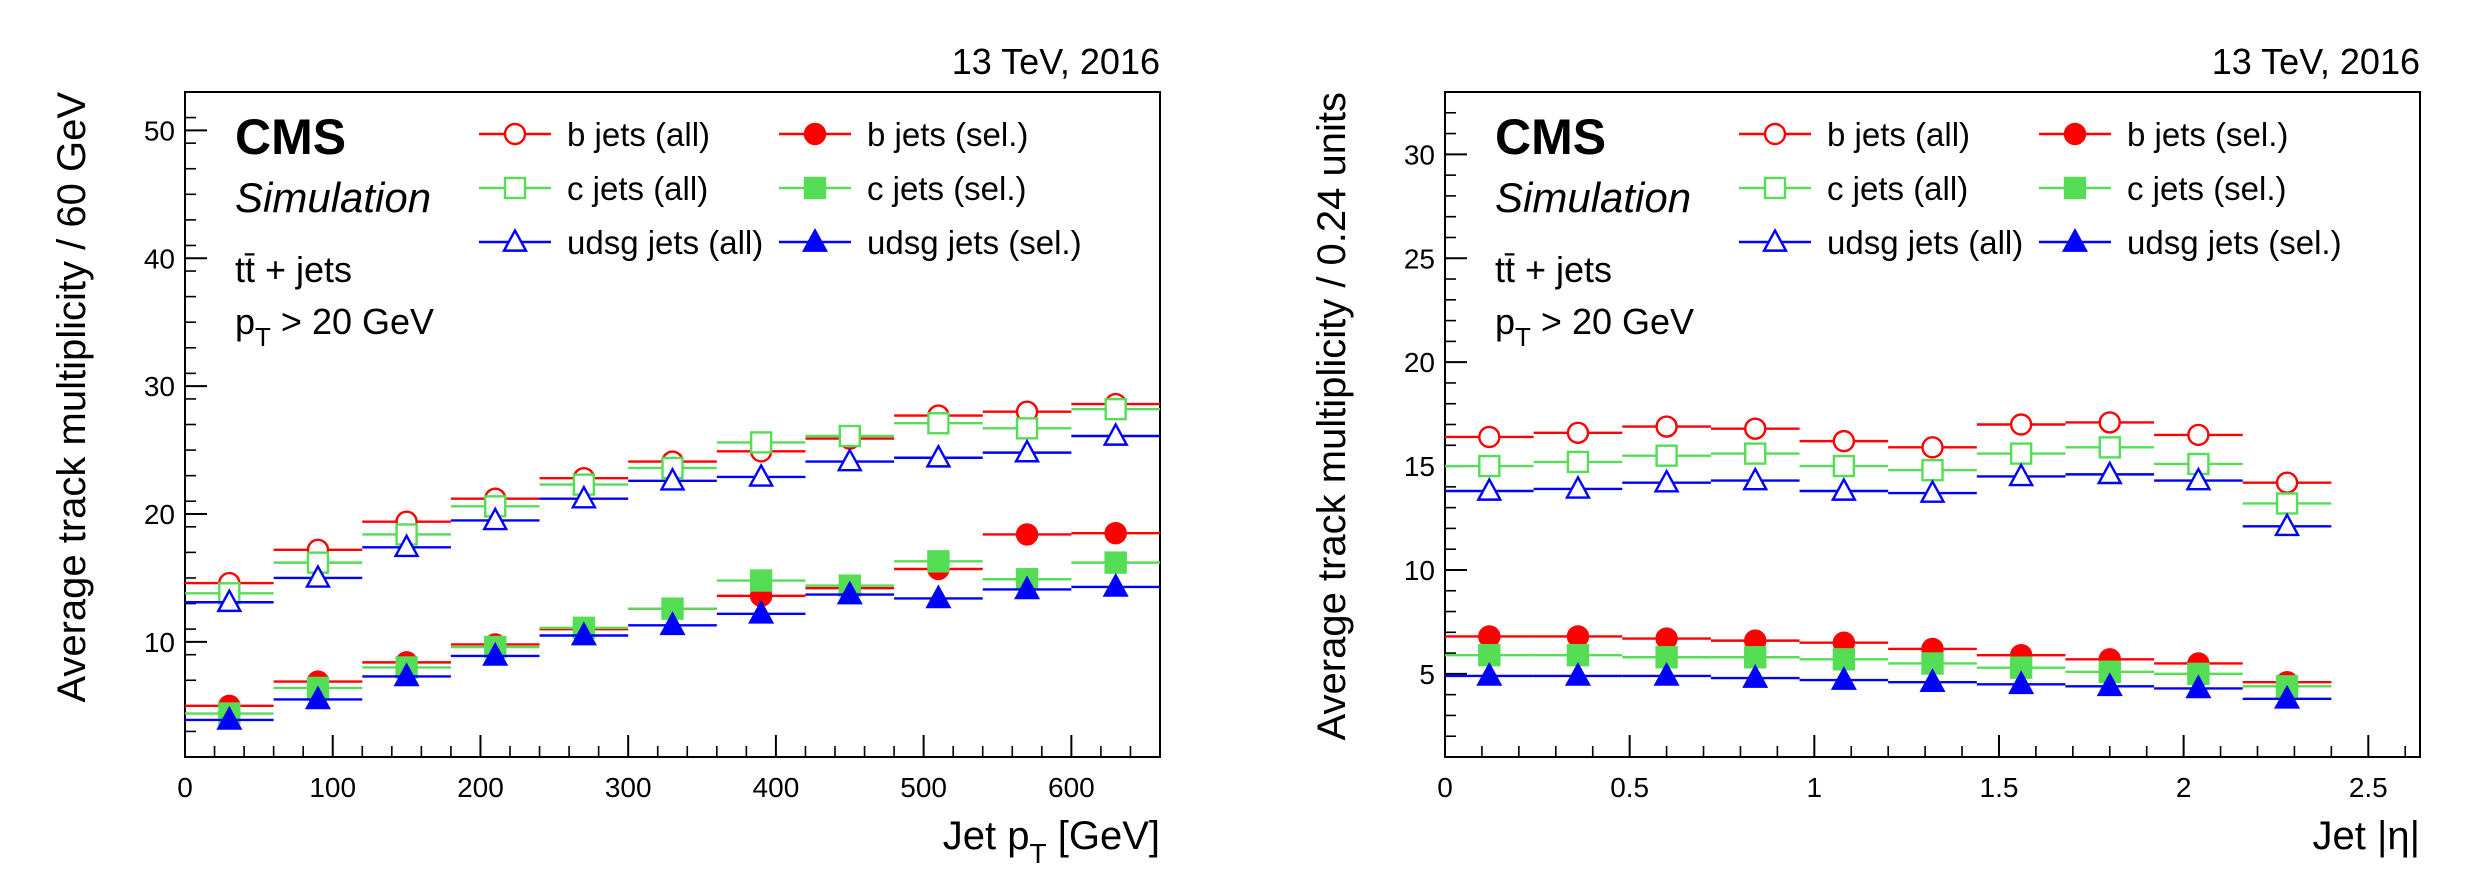  Describe the element at coordinates (1999, 787) in the screenshot. I see `x-tick-label: 1.5` at that location.